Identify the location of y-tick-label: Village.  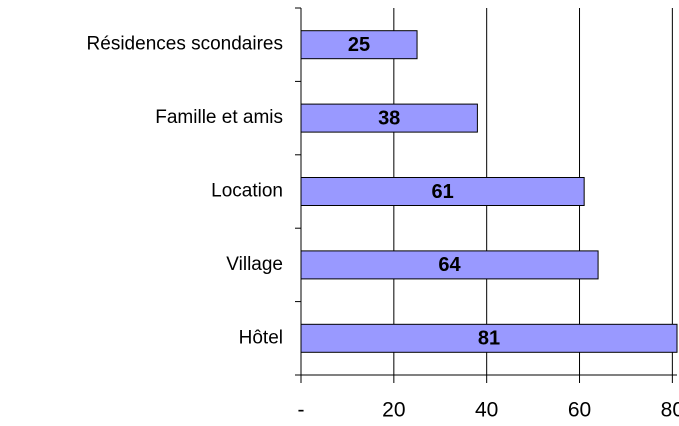
(254, 264).